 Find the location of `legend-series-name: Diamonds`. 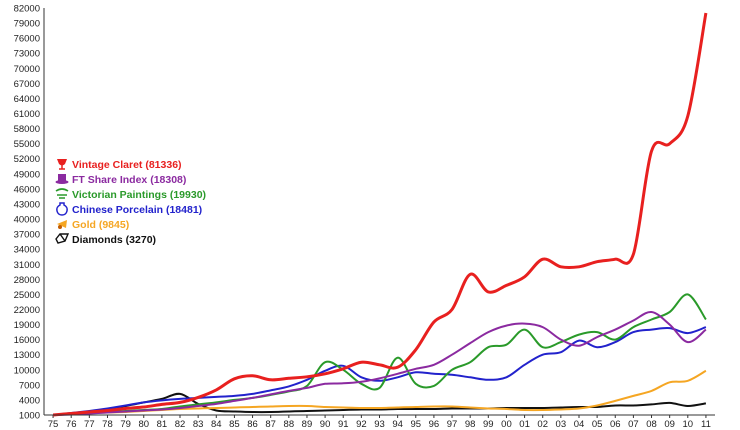

legend-series-name: Diamonds is located at coordinates (97, 240).